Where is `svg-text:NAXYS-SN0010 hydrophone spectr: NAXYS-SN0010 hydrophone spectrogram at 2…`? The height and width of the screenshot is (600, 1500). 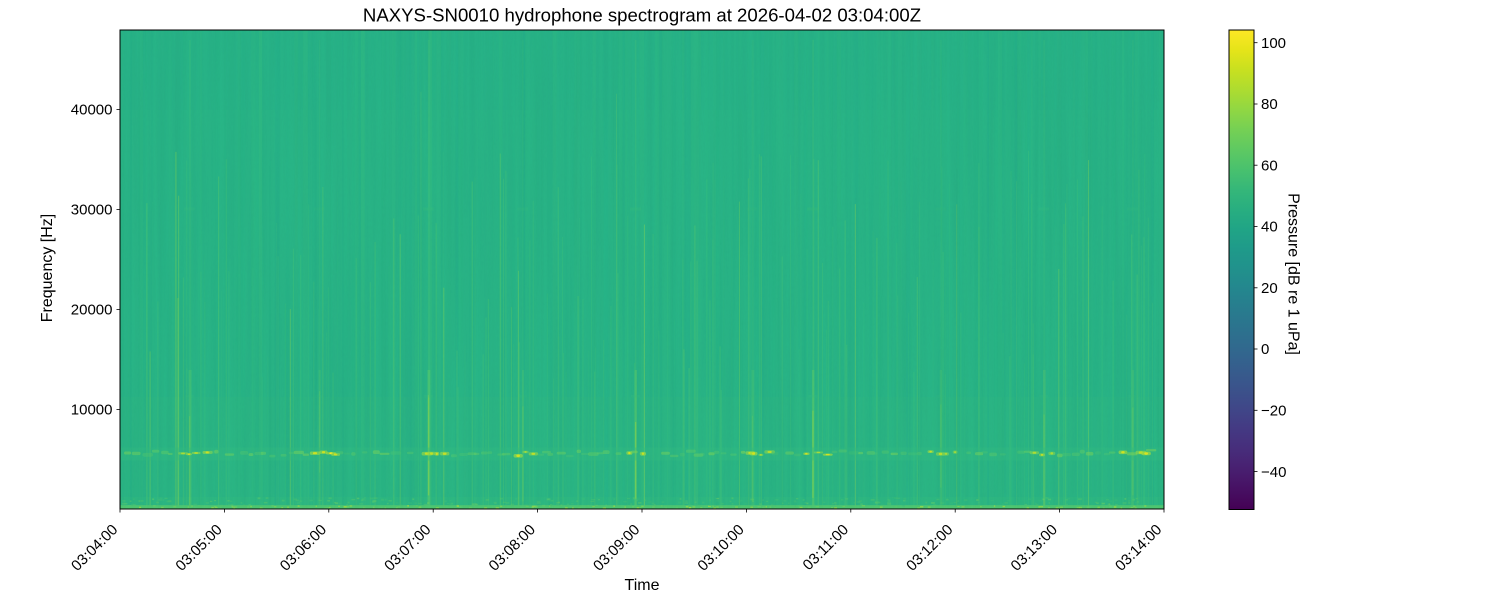
svg-text:NAXYS-SN0010 hydrophone spectr: NAXYS-SN0010 hydrophone spectrogram at 2… is located at coordinates (642, 15).